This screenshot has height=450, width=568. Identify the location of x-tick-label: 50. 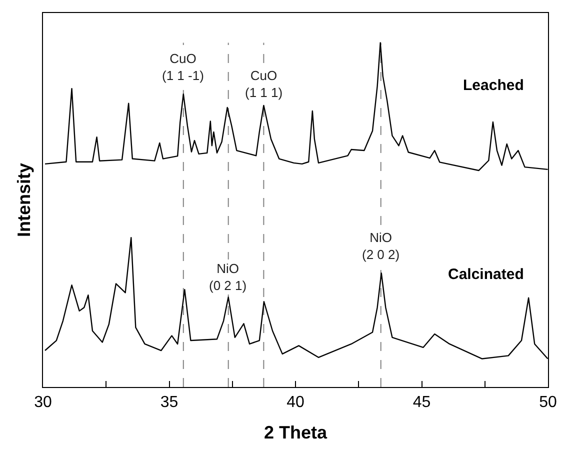
(548, 403).